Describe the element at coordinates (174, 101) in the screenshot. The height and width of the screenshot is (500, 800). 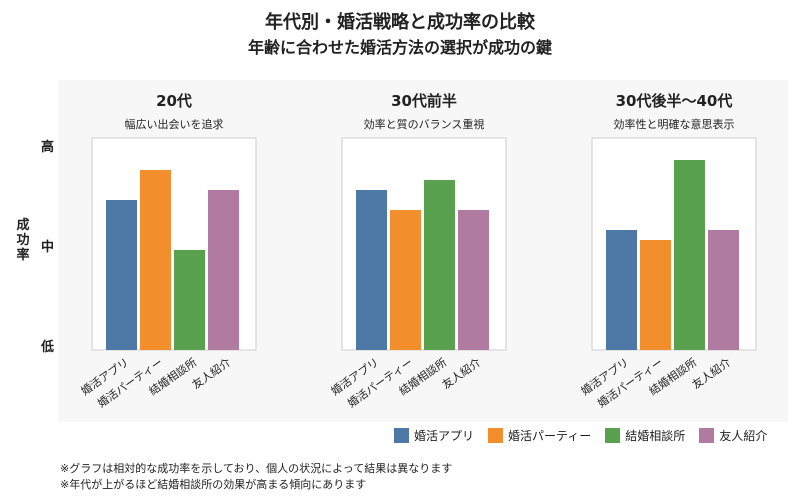
I see `panel-title-0: 20代` at that location.